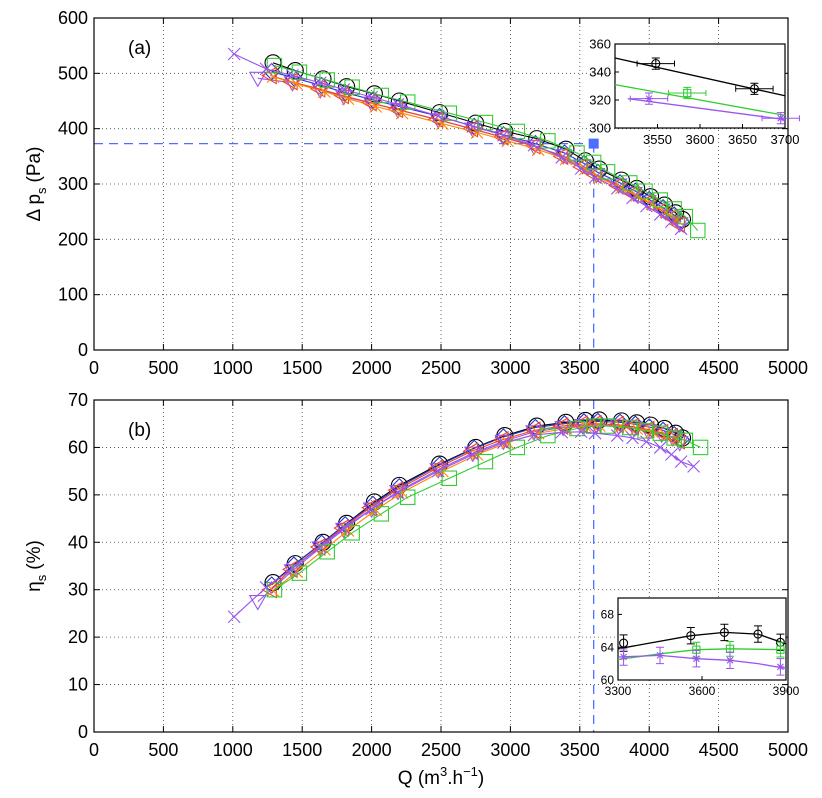 This screenshot has height=798, width=822. What do you see at coordinates (580, 368) in the screenshot?
I see `x-tick-label: 3500` at bounding box center [580, 368].